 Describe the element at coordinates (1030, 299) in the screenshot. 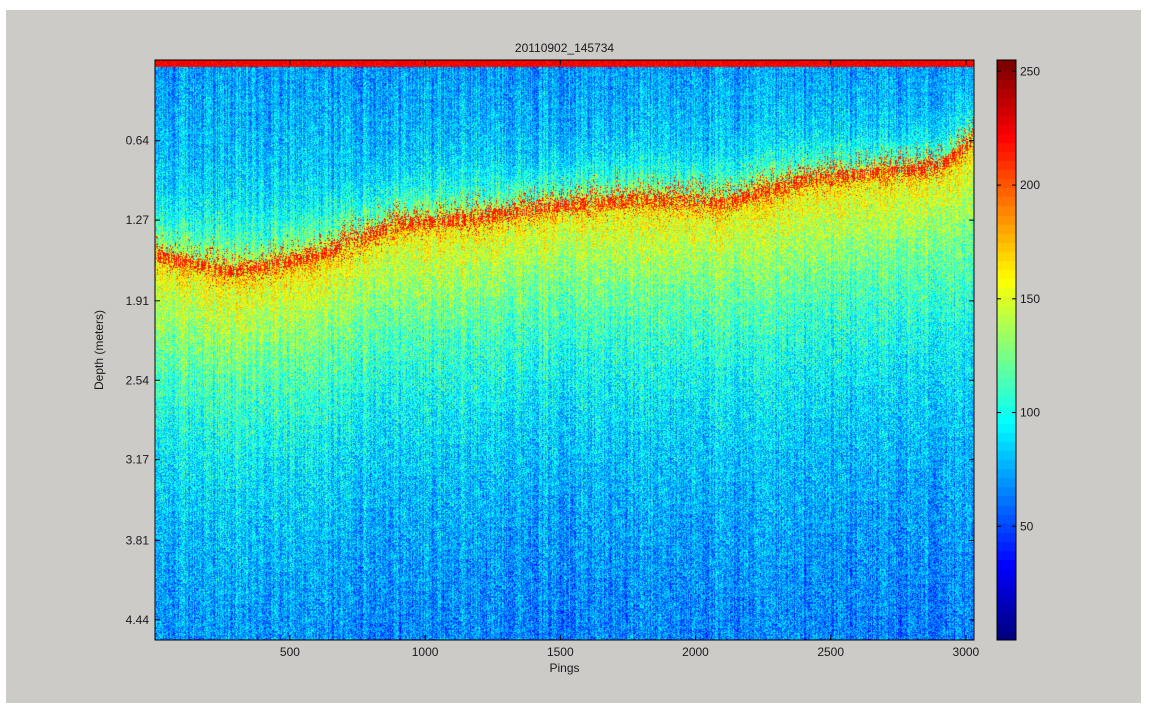

I see `colorbar-tick-label: 150` at that location.